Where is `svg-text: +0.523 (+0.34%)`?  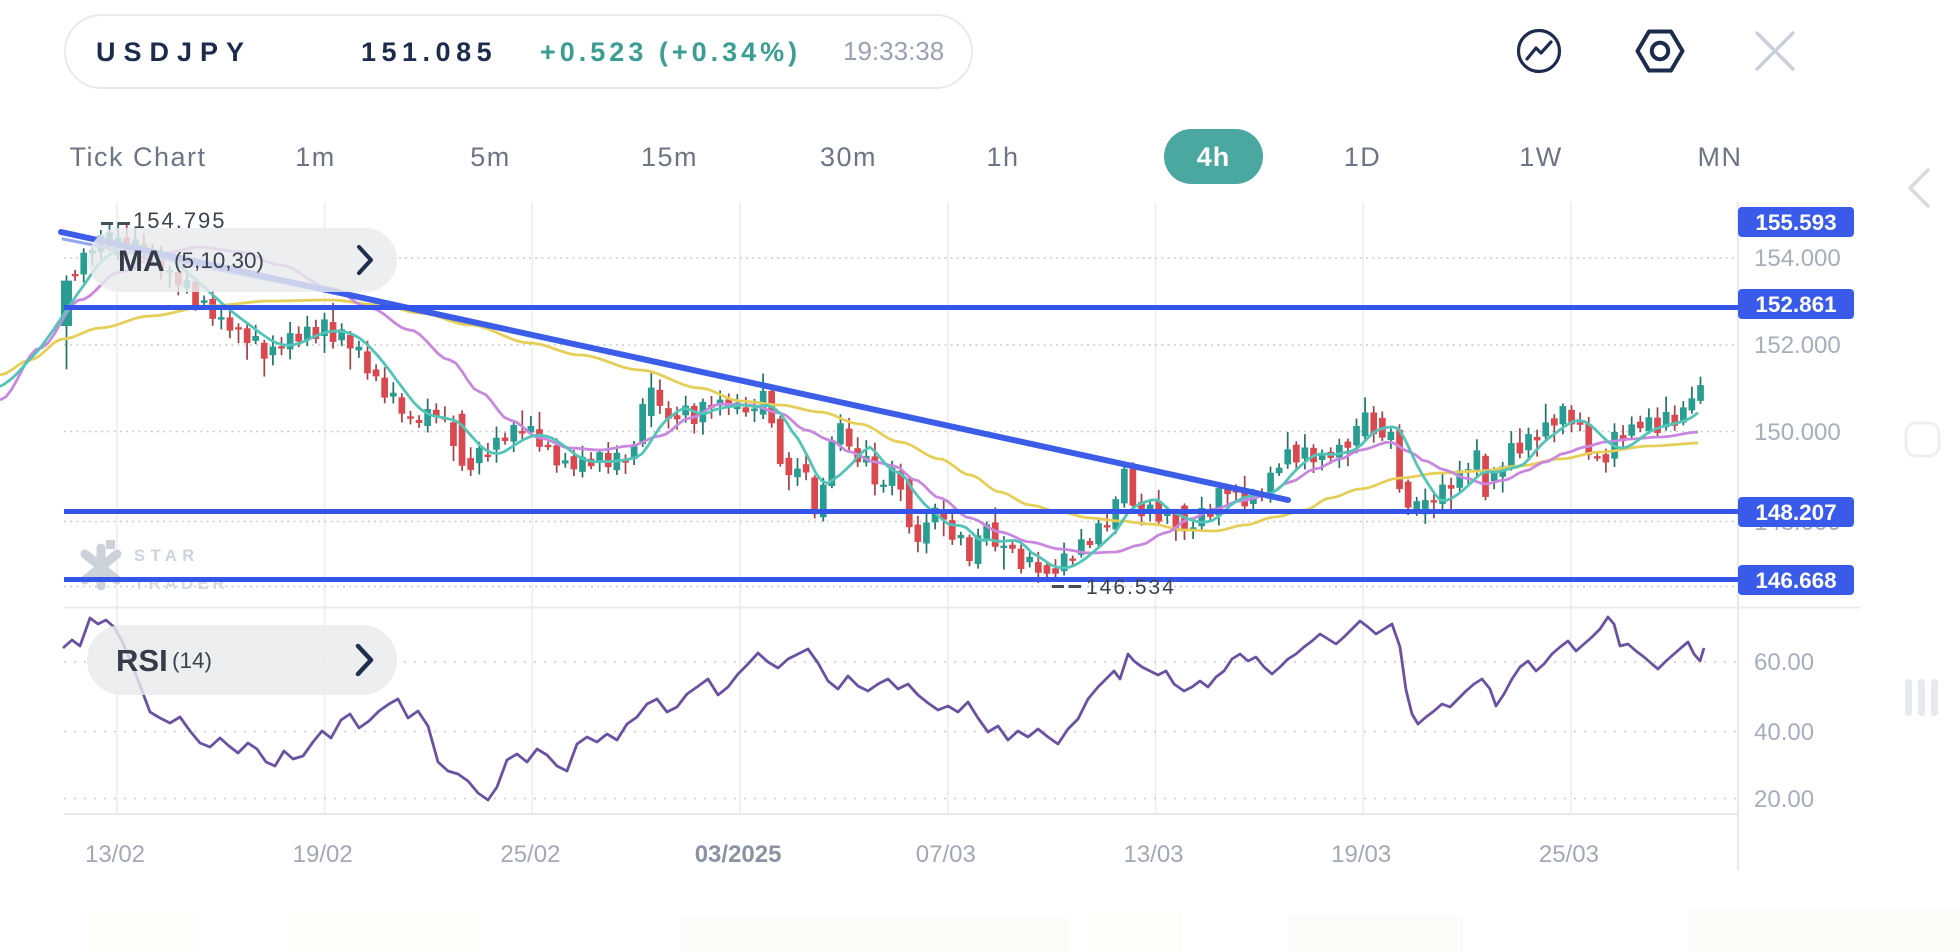 svg-text: +0.523 (+0.34%) is located at coordinates (670, 52).